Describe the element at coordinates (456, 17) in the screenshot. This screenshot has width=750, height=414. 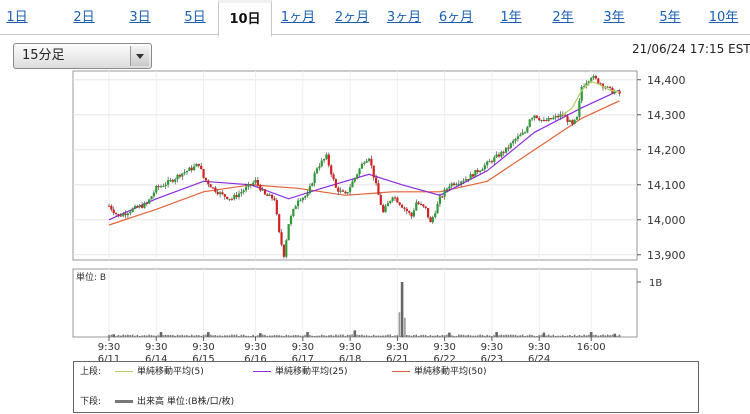
I see `tab-8: 6ヶ月` at that location.